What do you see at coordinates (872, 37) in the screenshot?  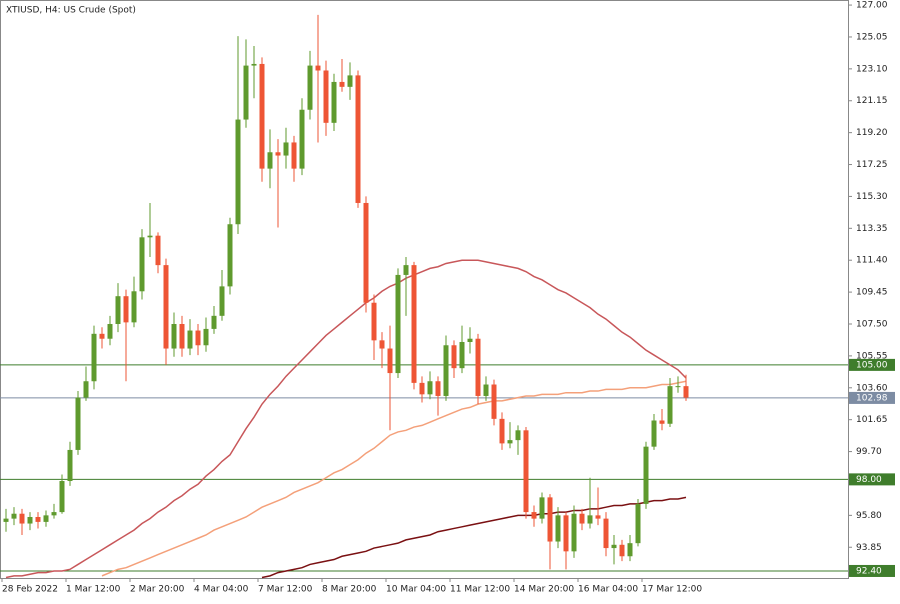 I see `y-tick-label: 125.05` at bounding box center [872, 37].